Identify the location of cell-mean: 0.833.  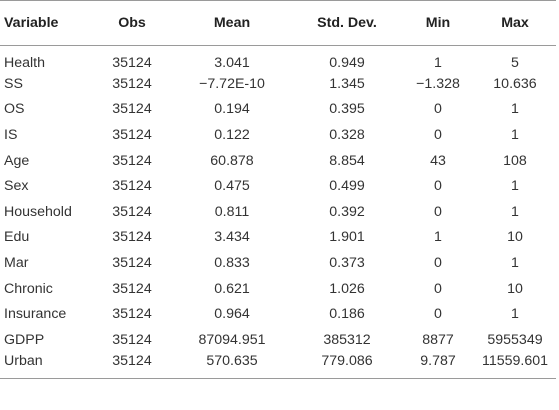
(232, 263).